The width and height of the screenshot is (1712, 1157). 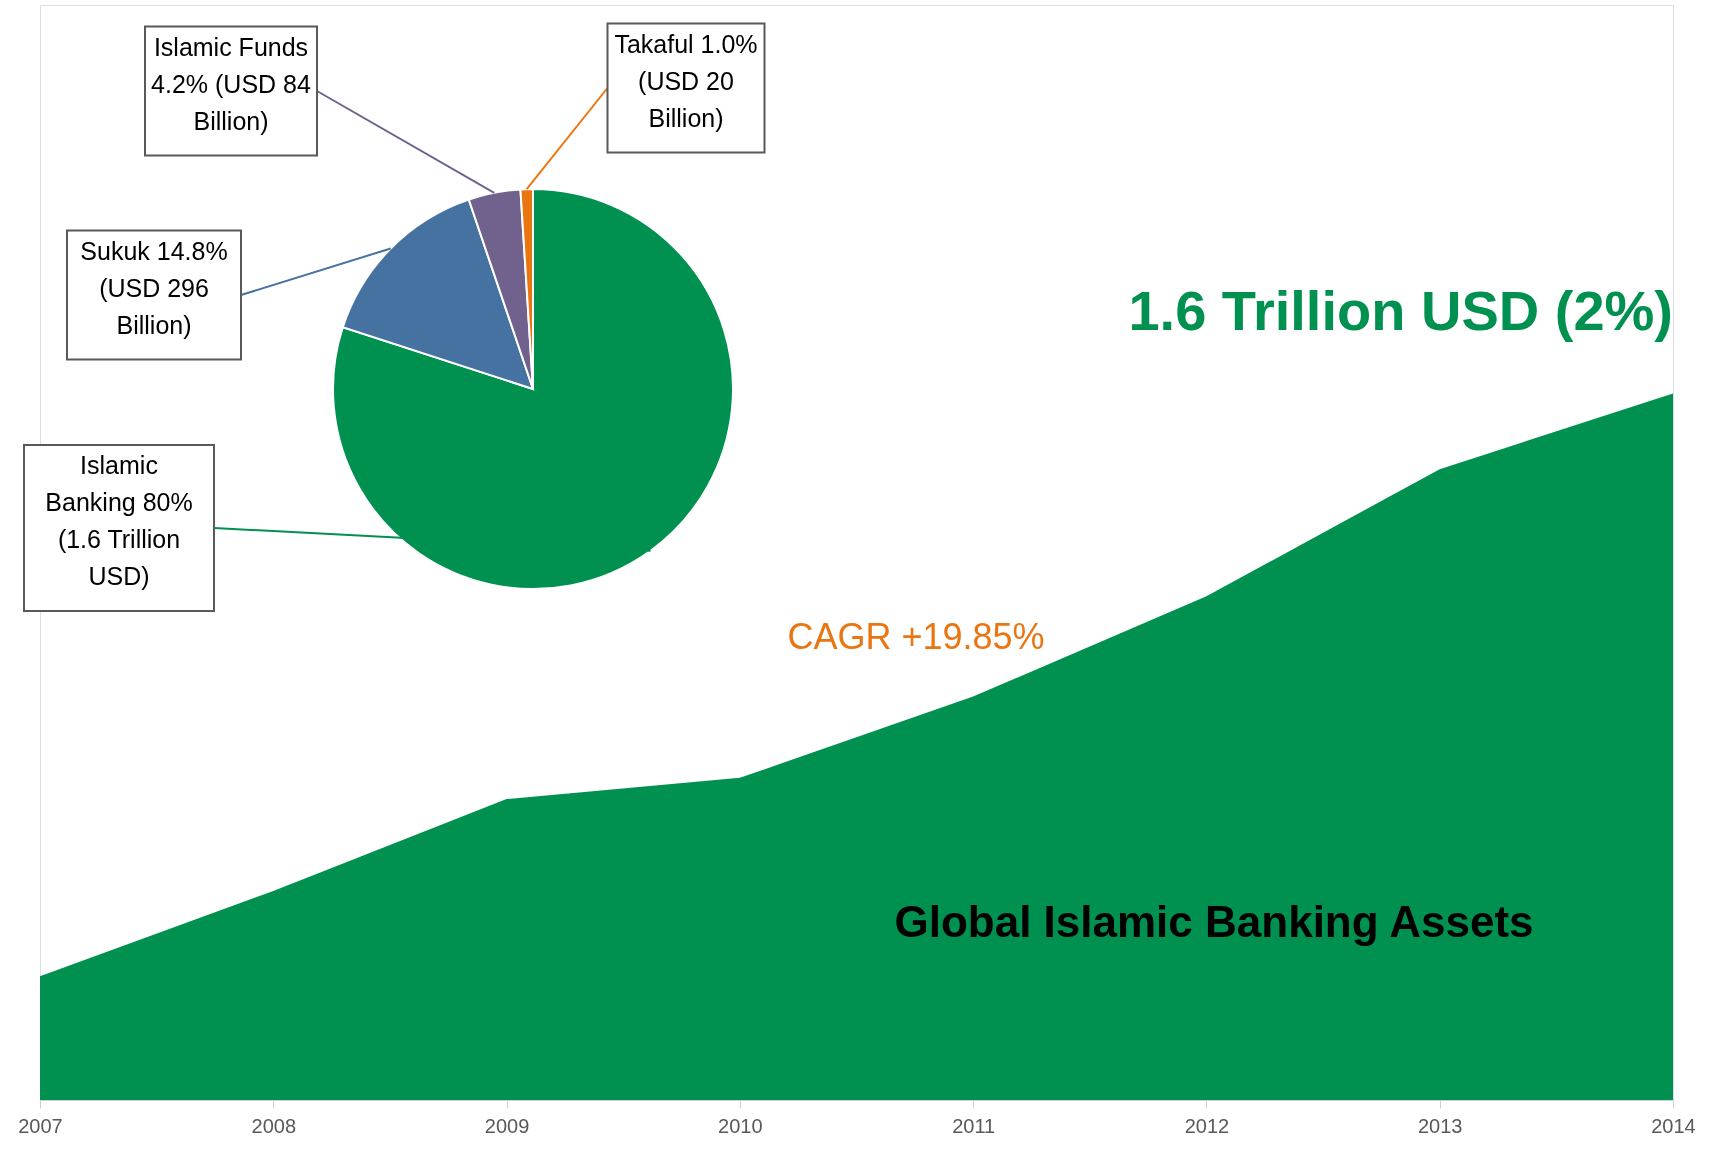 What do you see at coordinates (1207, 1125) in the screenshot?
I see `x-tick-label: 2012` at bounding box center [1207, 1125].